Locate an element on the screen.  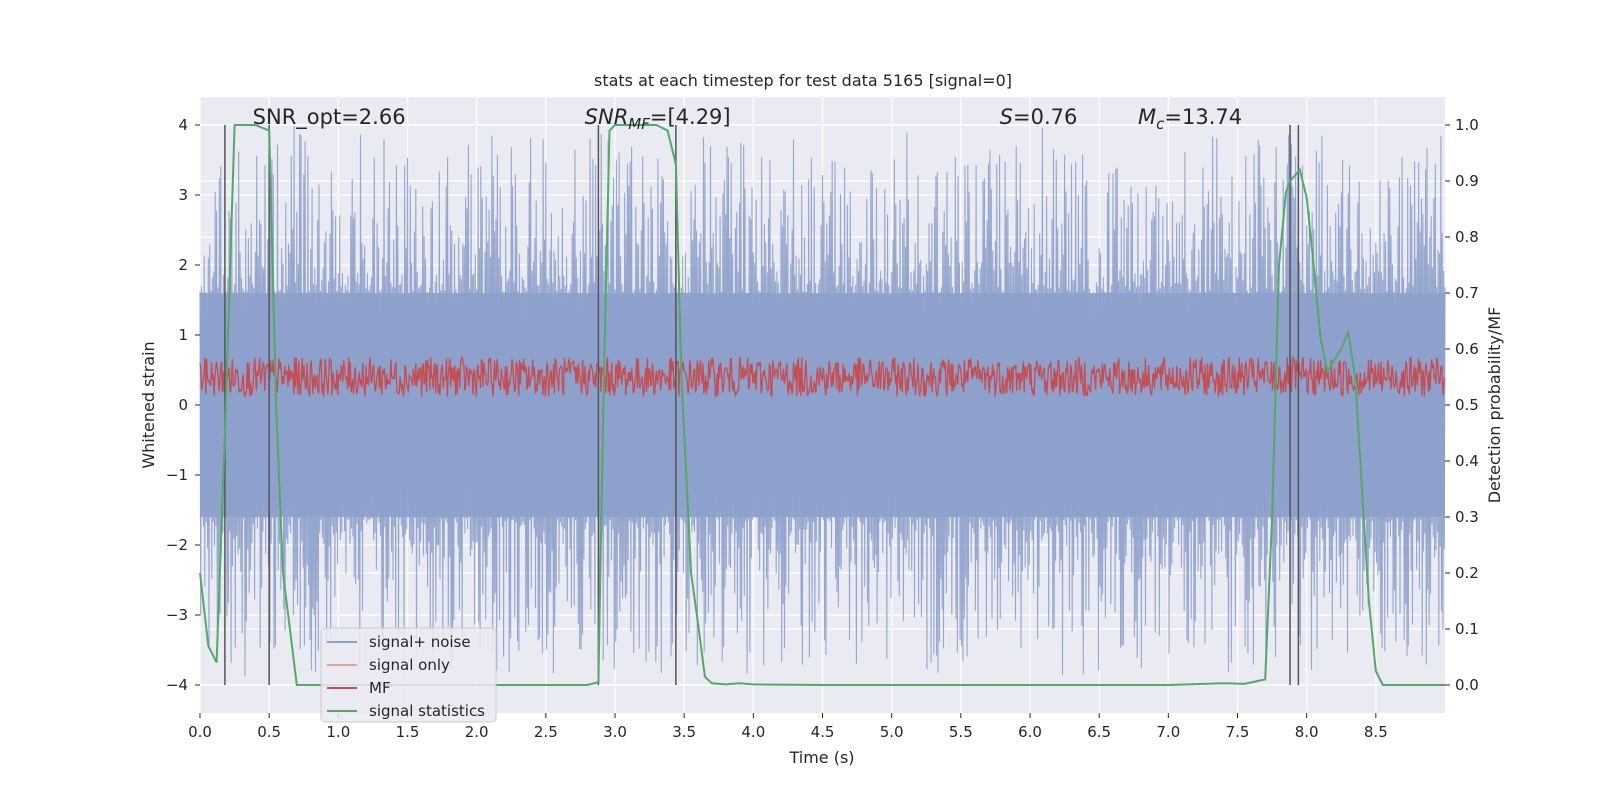
annotation-value: =13.74 is located at coordinates (1203, 117).